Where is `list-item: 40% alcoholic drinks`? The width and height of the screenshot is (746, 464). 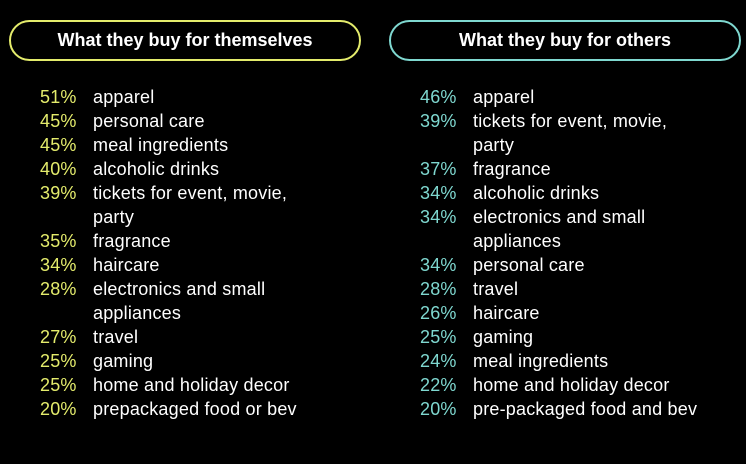 list-item: 40% alcoholic drinks is located at coordinates (186, 169).